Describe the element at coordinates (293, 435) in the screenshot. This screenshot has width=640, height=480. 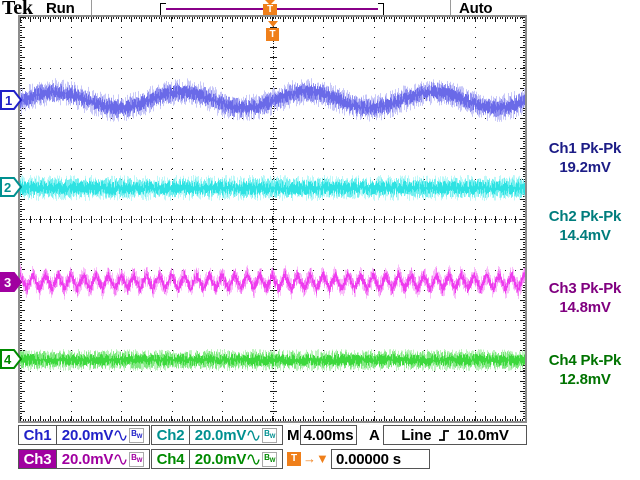
I see `timebase-label: M` at that location.